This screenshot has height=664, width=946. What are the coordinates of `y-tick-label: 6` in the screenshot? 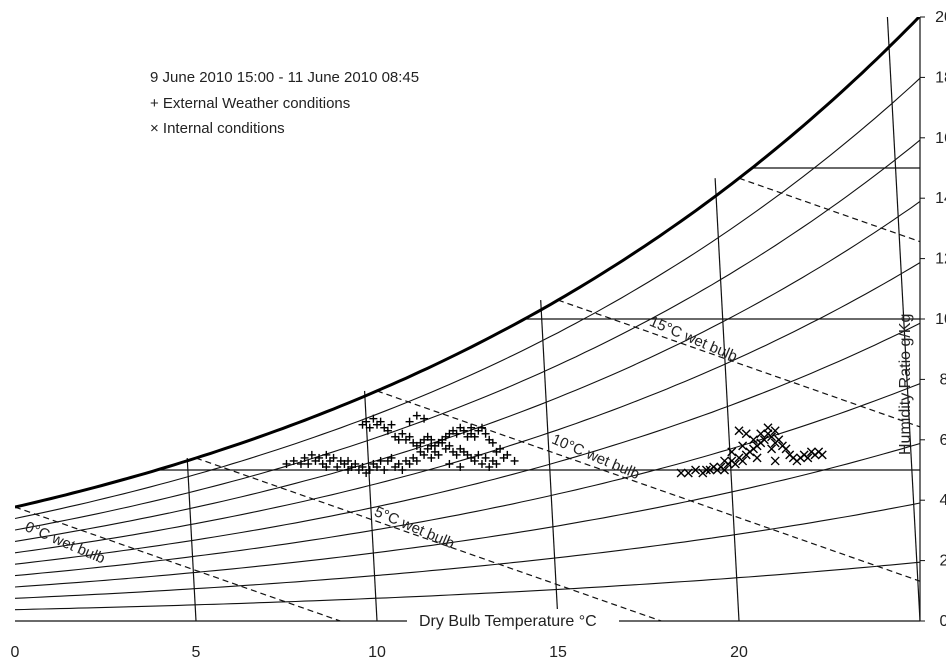 It's located at (943, 440).